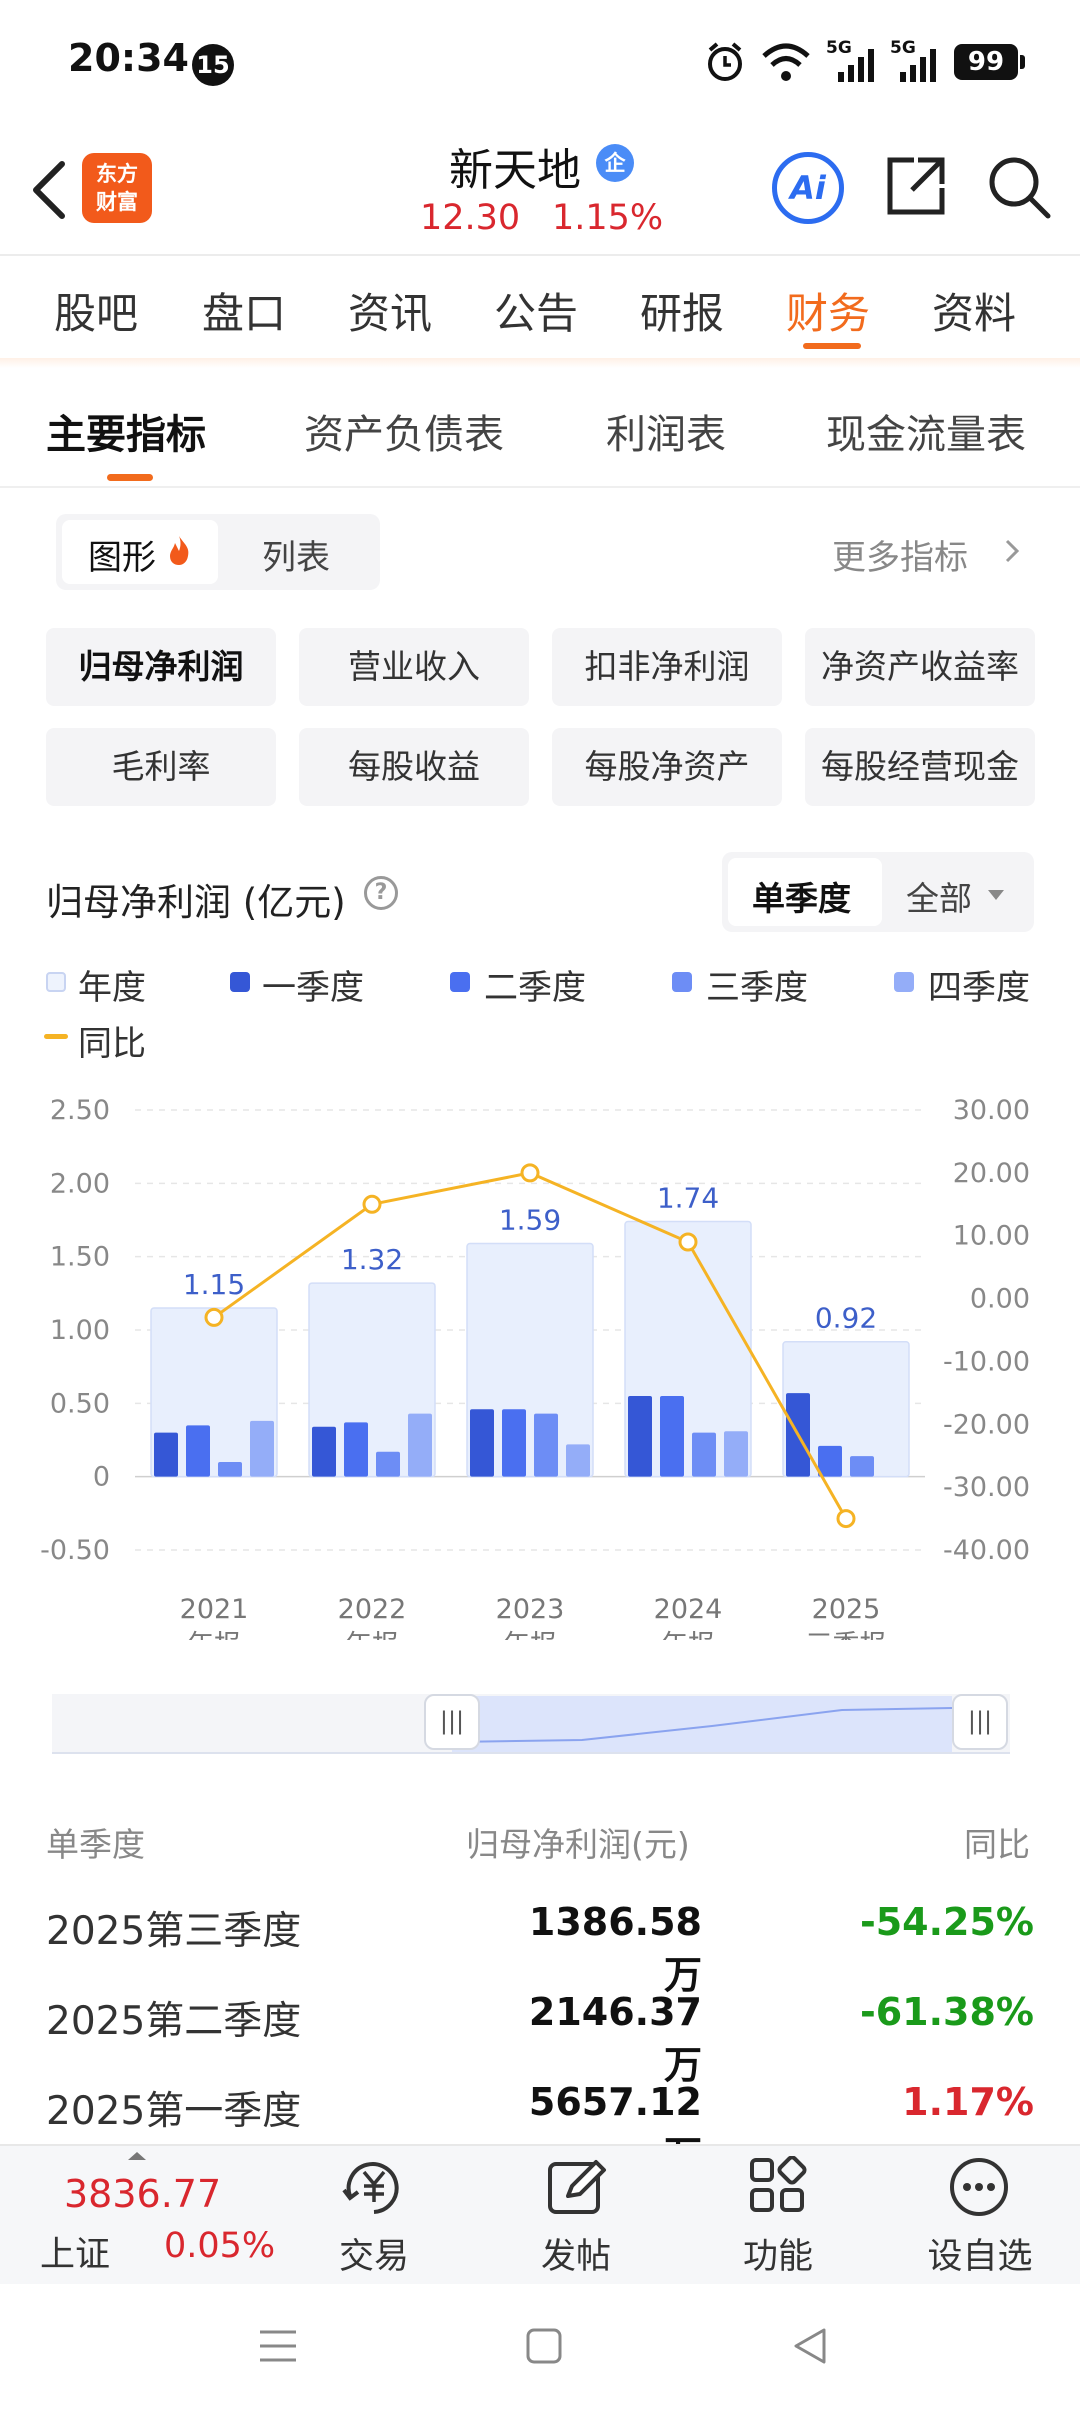 The width and height of the screenshot is (1080, 2414). Describe the element at coordinates (980, 1722) in the screenshot. I see `range-slider-right-handle: |||` at that location.